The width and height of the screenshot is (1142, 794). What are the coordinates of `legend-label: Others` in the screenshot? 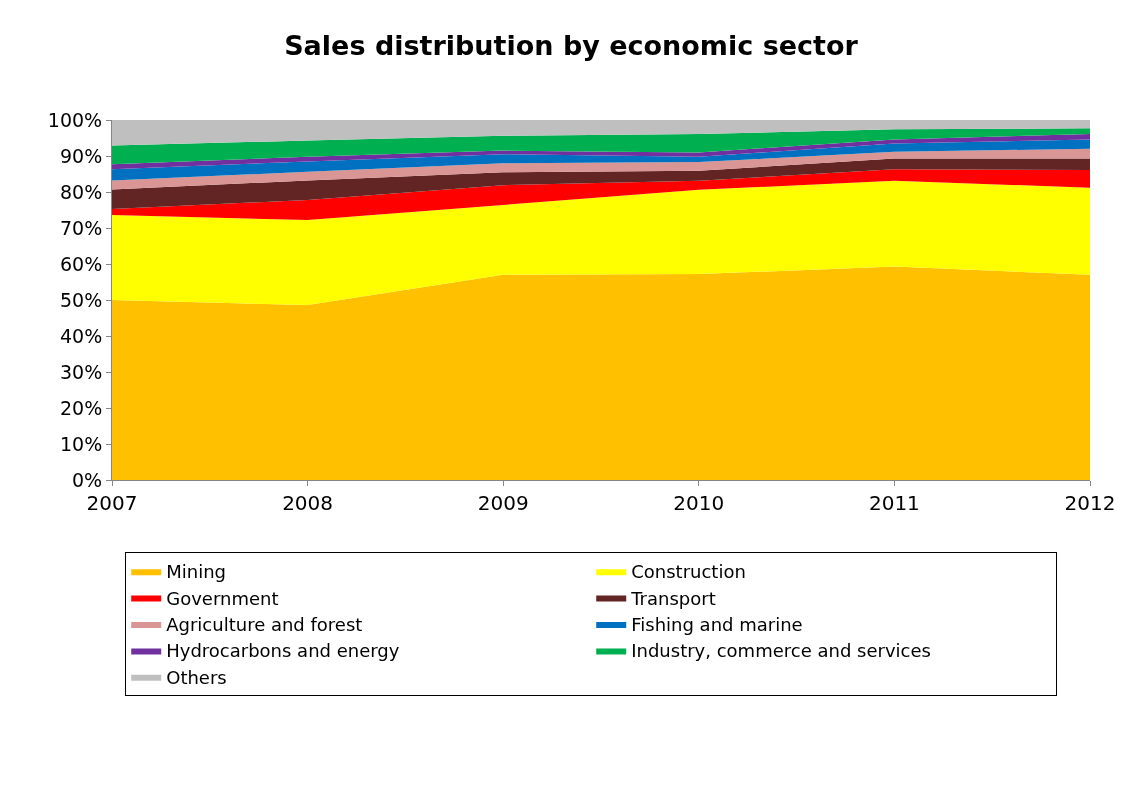 It's located at (196, 677).